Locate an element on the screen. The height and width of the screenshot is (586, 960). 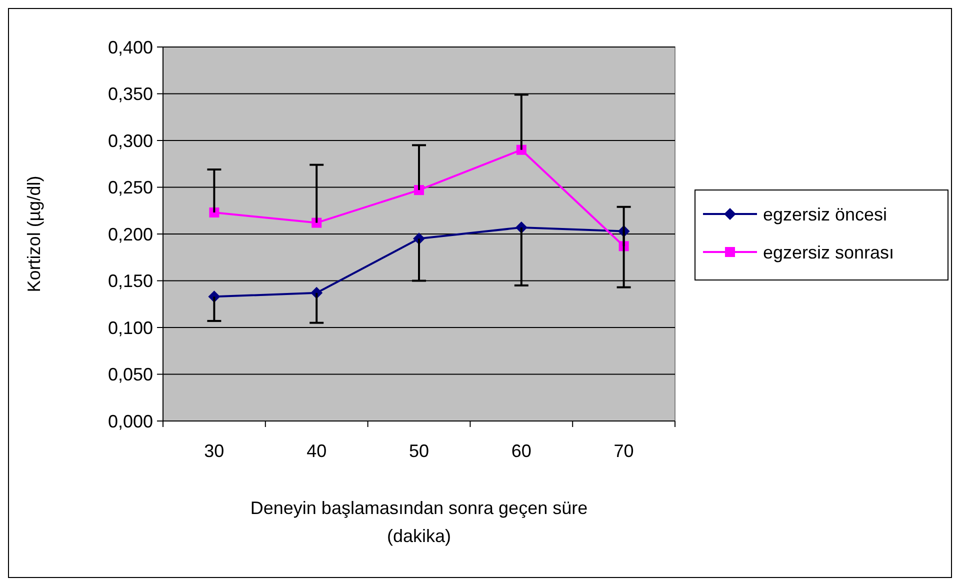
y-tick-label: 0,300 is located at coordinates (130, 140).